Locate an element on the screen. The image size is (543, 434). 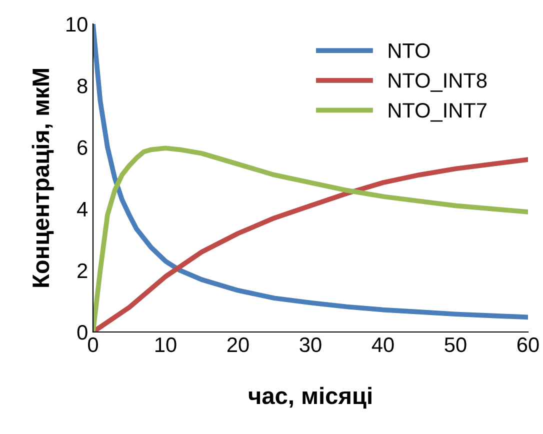
x-tick-label: 0 is located at coordinates (93, 344).